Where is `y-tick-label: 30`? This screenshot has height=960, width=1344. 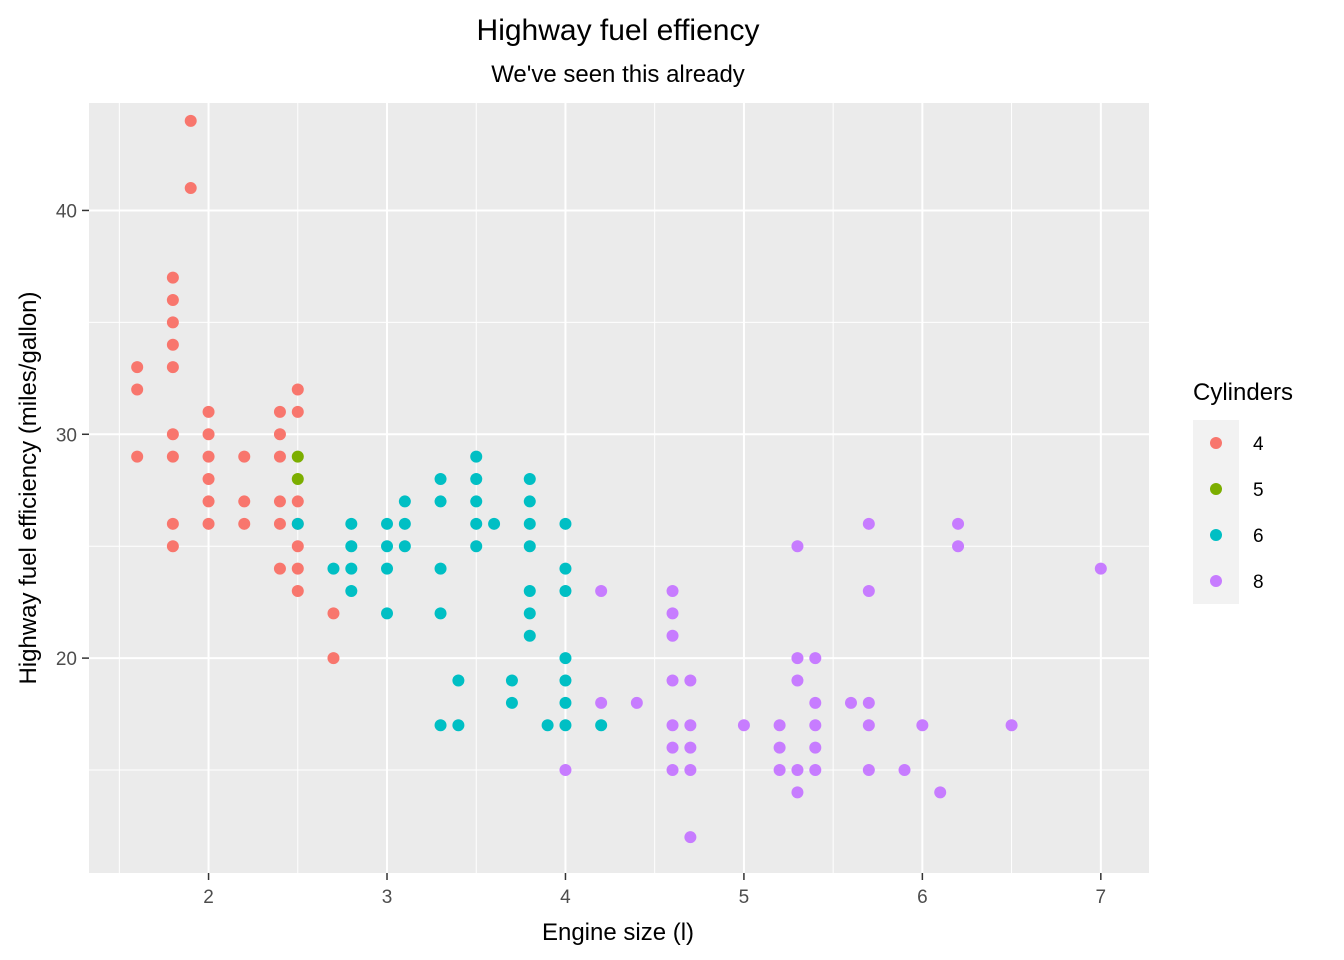
y-tick-label: 30 is located at coordinates (66, 435).